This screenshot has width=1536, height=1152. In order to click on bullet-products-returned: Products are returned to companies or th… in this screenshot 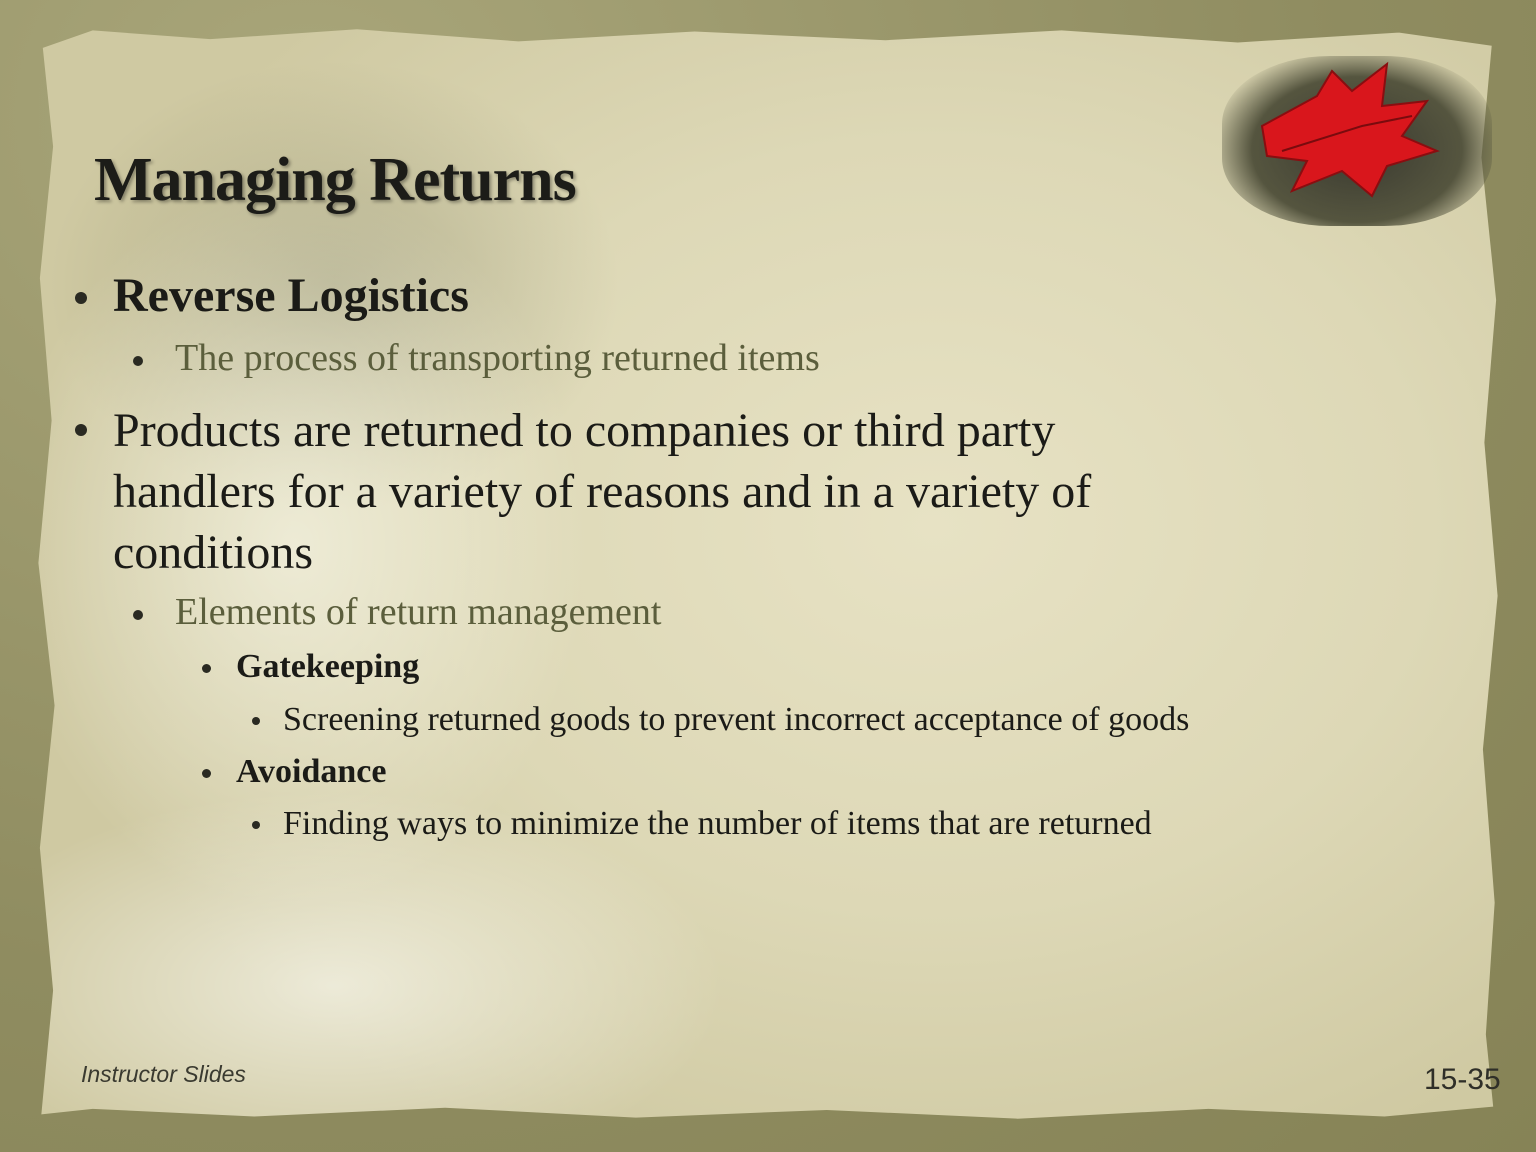, I will do `click(583, 491)`.